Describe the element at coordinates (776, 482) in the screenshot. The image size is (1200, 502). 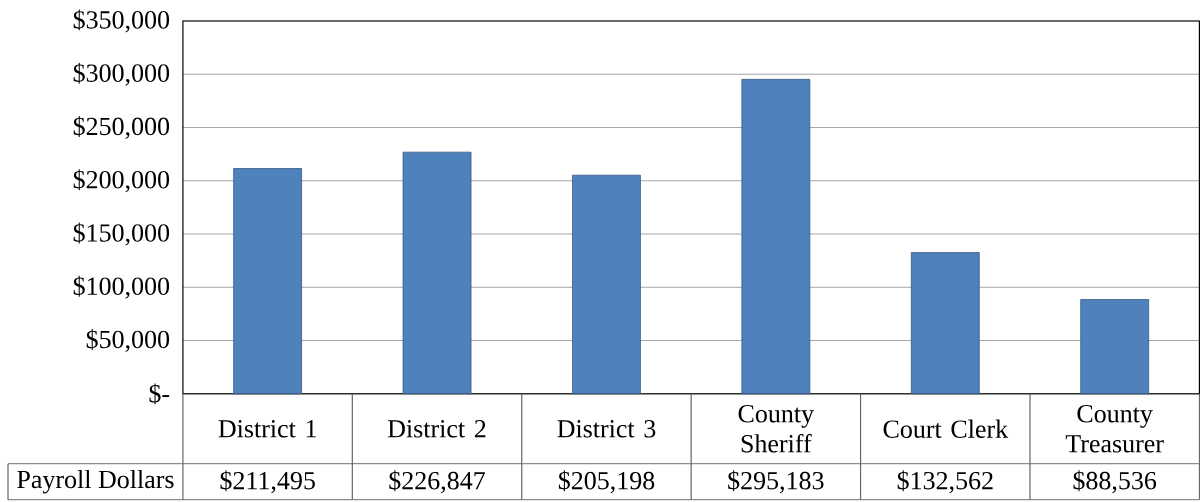
I see `data-label: $295,183` at that location.